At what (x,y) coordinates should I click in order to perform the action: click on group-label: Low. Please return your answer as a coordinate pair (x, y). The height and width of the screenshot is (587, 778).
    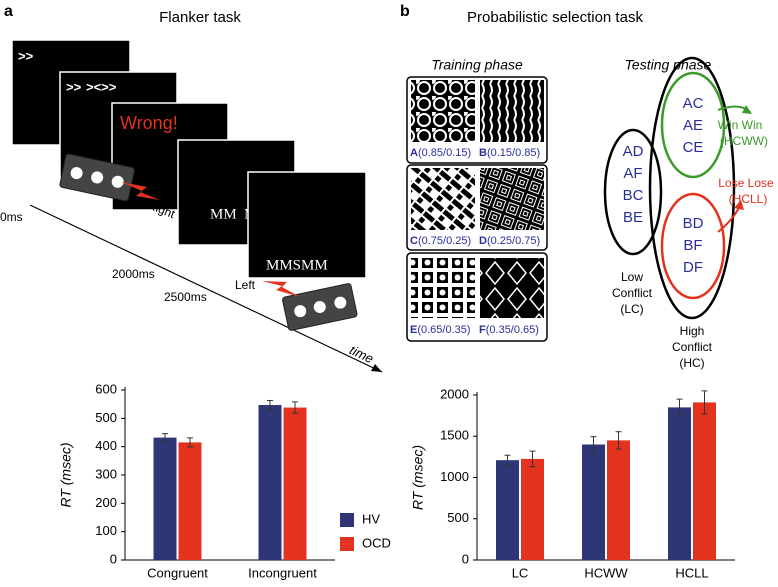
    Looking at the image, I should click on (632, 277).